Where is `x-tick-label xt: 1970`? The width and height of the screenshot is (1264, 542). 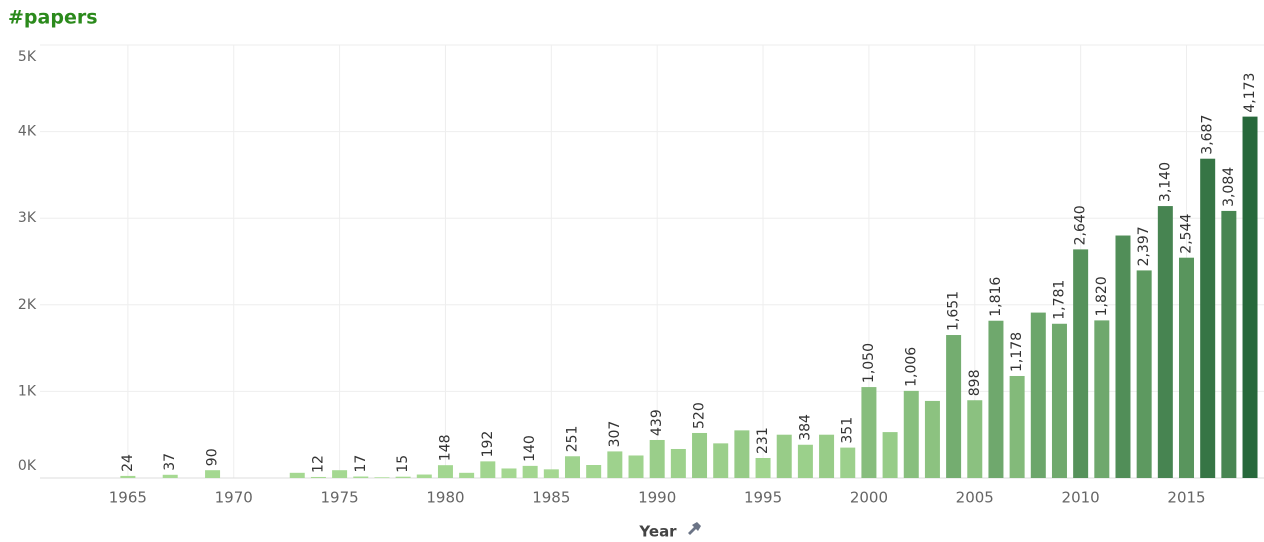
x-tick-label xt: 1970 is located at coordinates (234, 498).